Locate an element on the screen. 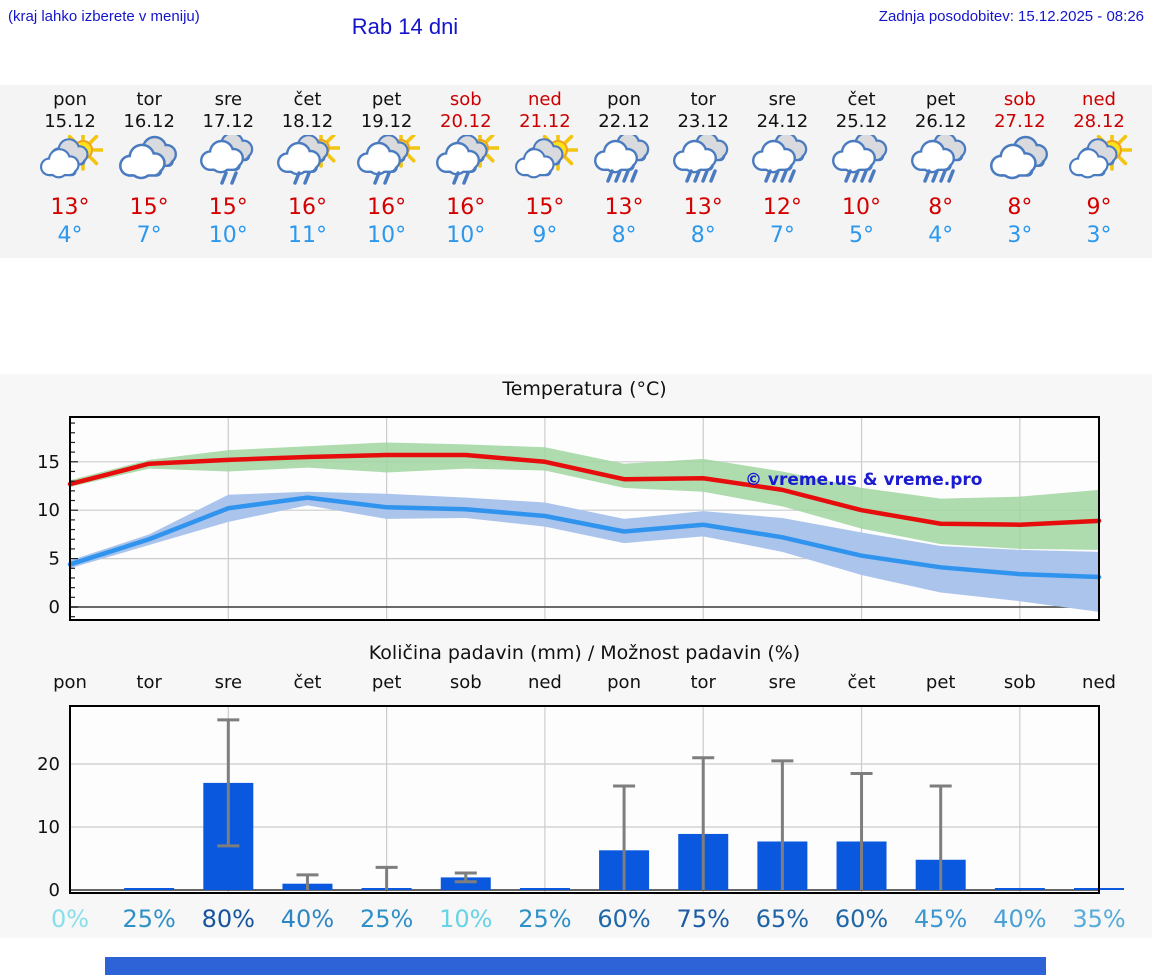 The image size is (1152, 975). day-date: 18.12 is located at coordinates (307, 121).